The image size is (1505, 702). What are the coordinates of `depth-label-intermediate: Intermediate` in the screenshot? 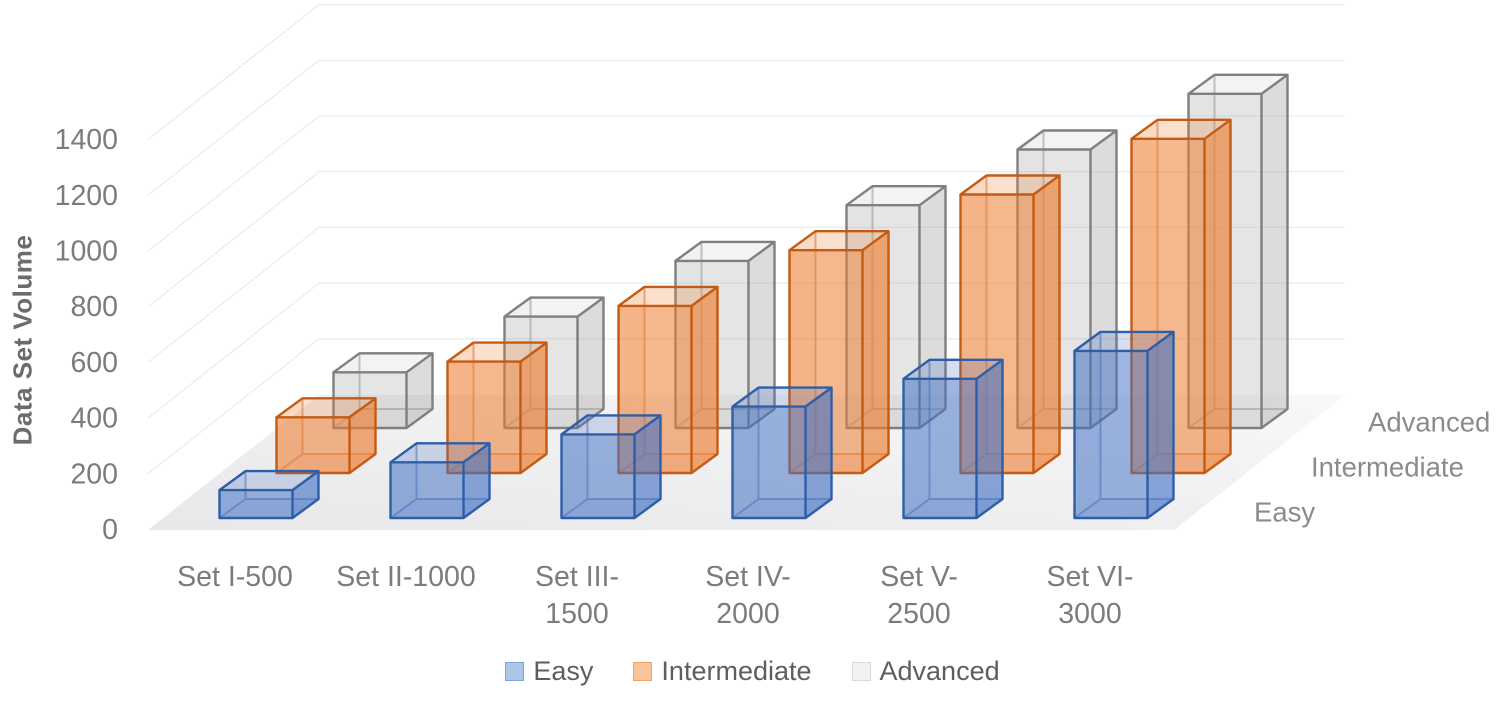 It's located at (1387, 467).